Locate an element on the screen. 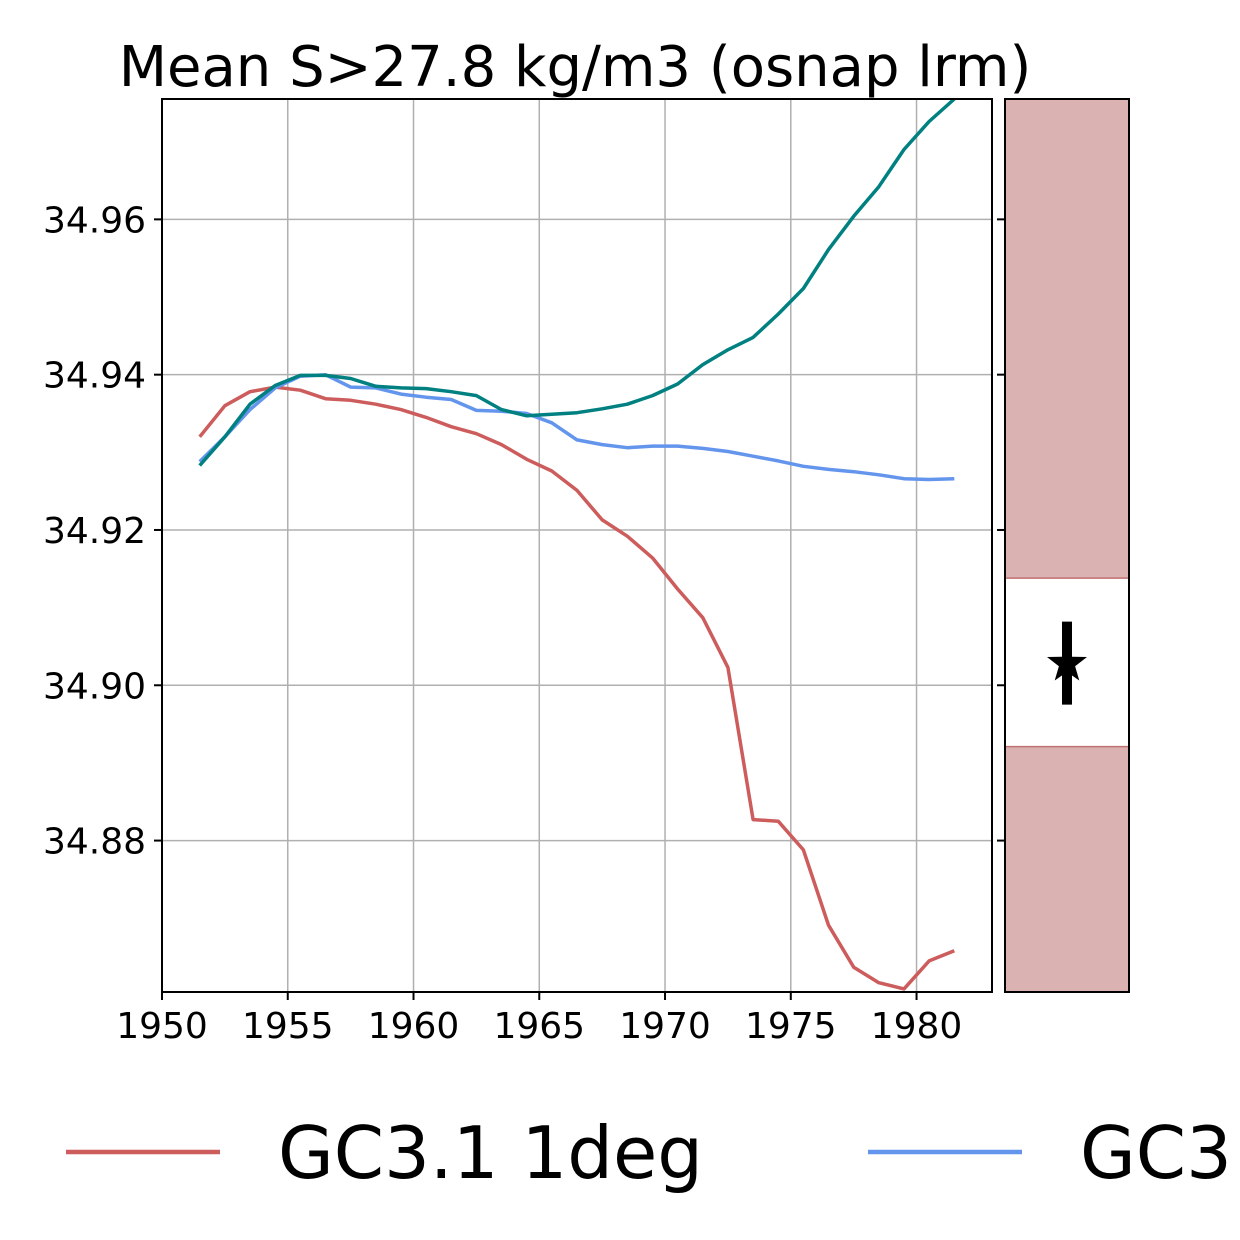 The width and height of the screenshot is (1240, 1240). side-shade-lower is located at coordinates (1067, 869).